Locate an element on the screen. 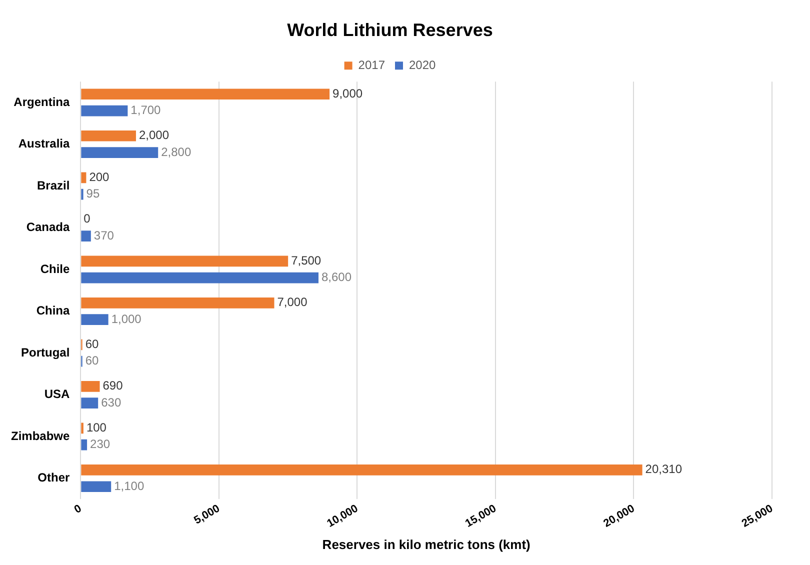  x-tick-label: 0 is located at coordinates (78, 509).